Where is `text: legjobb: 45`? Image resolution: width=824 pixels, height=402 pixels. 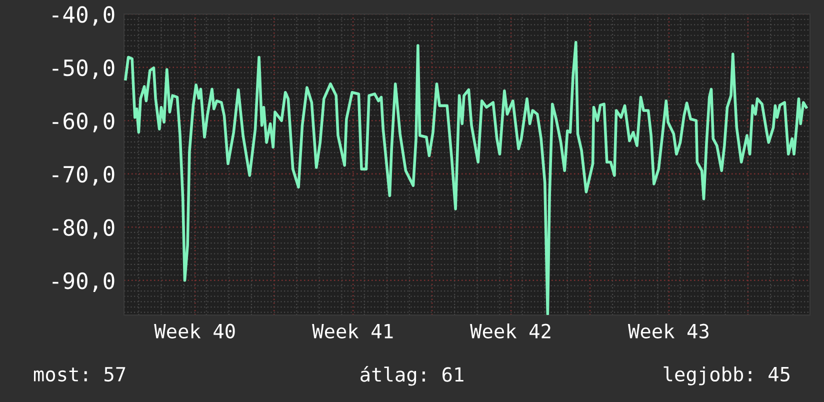
text: legjobb: 45 is located at coordinates (727, 376).